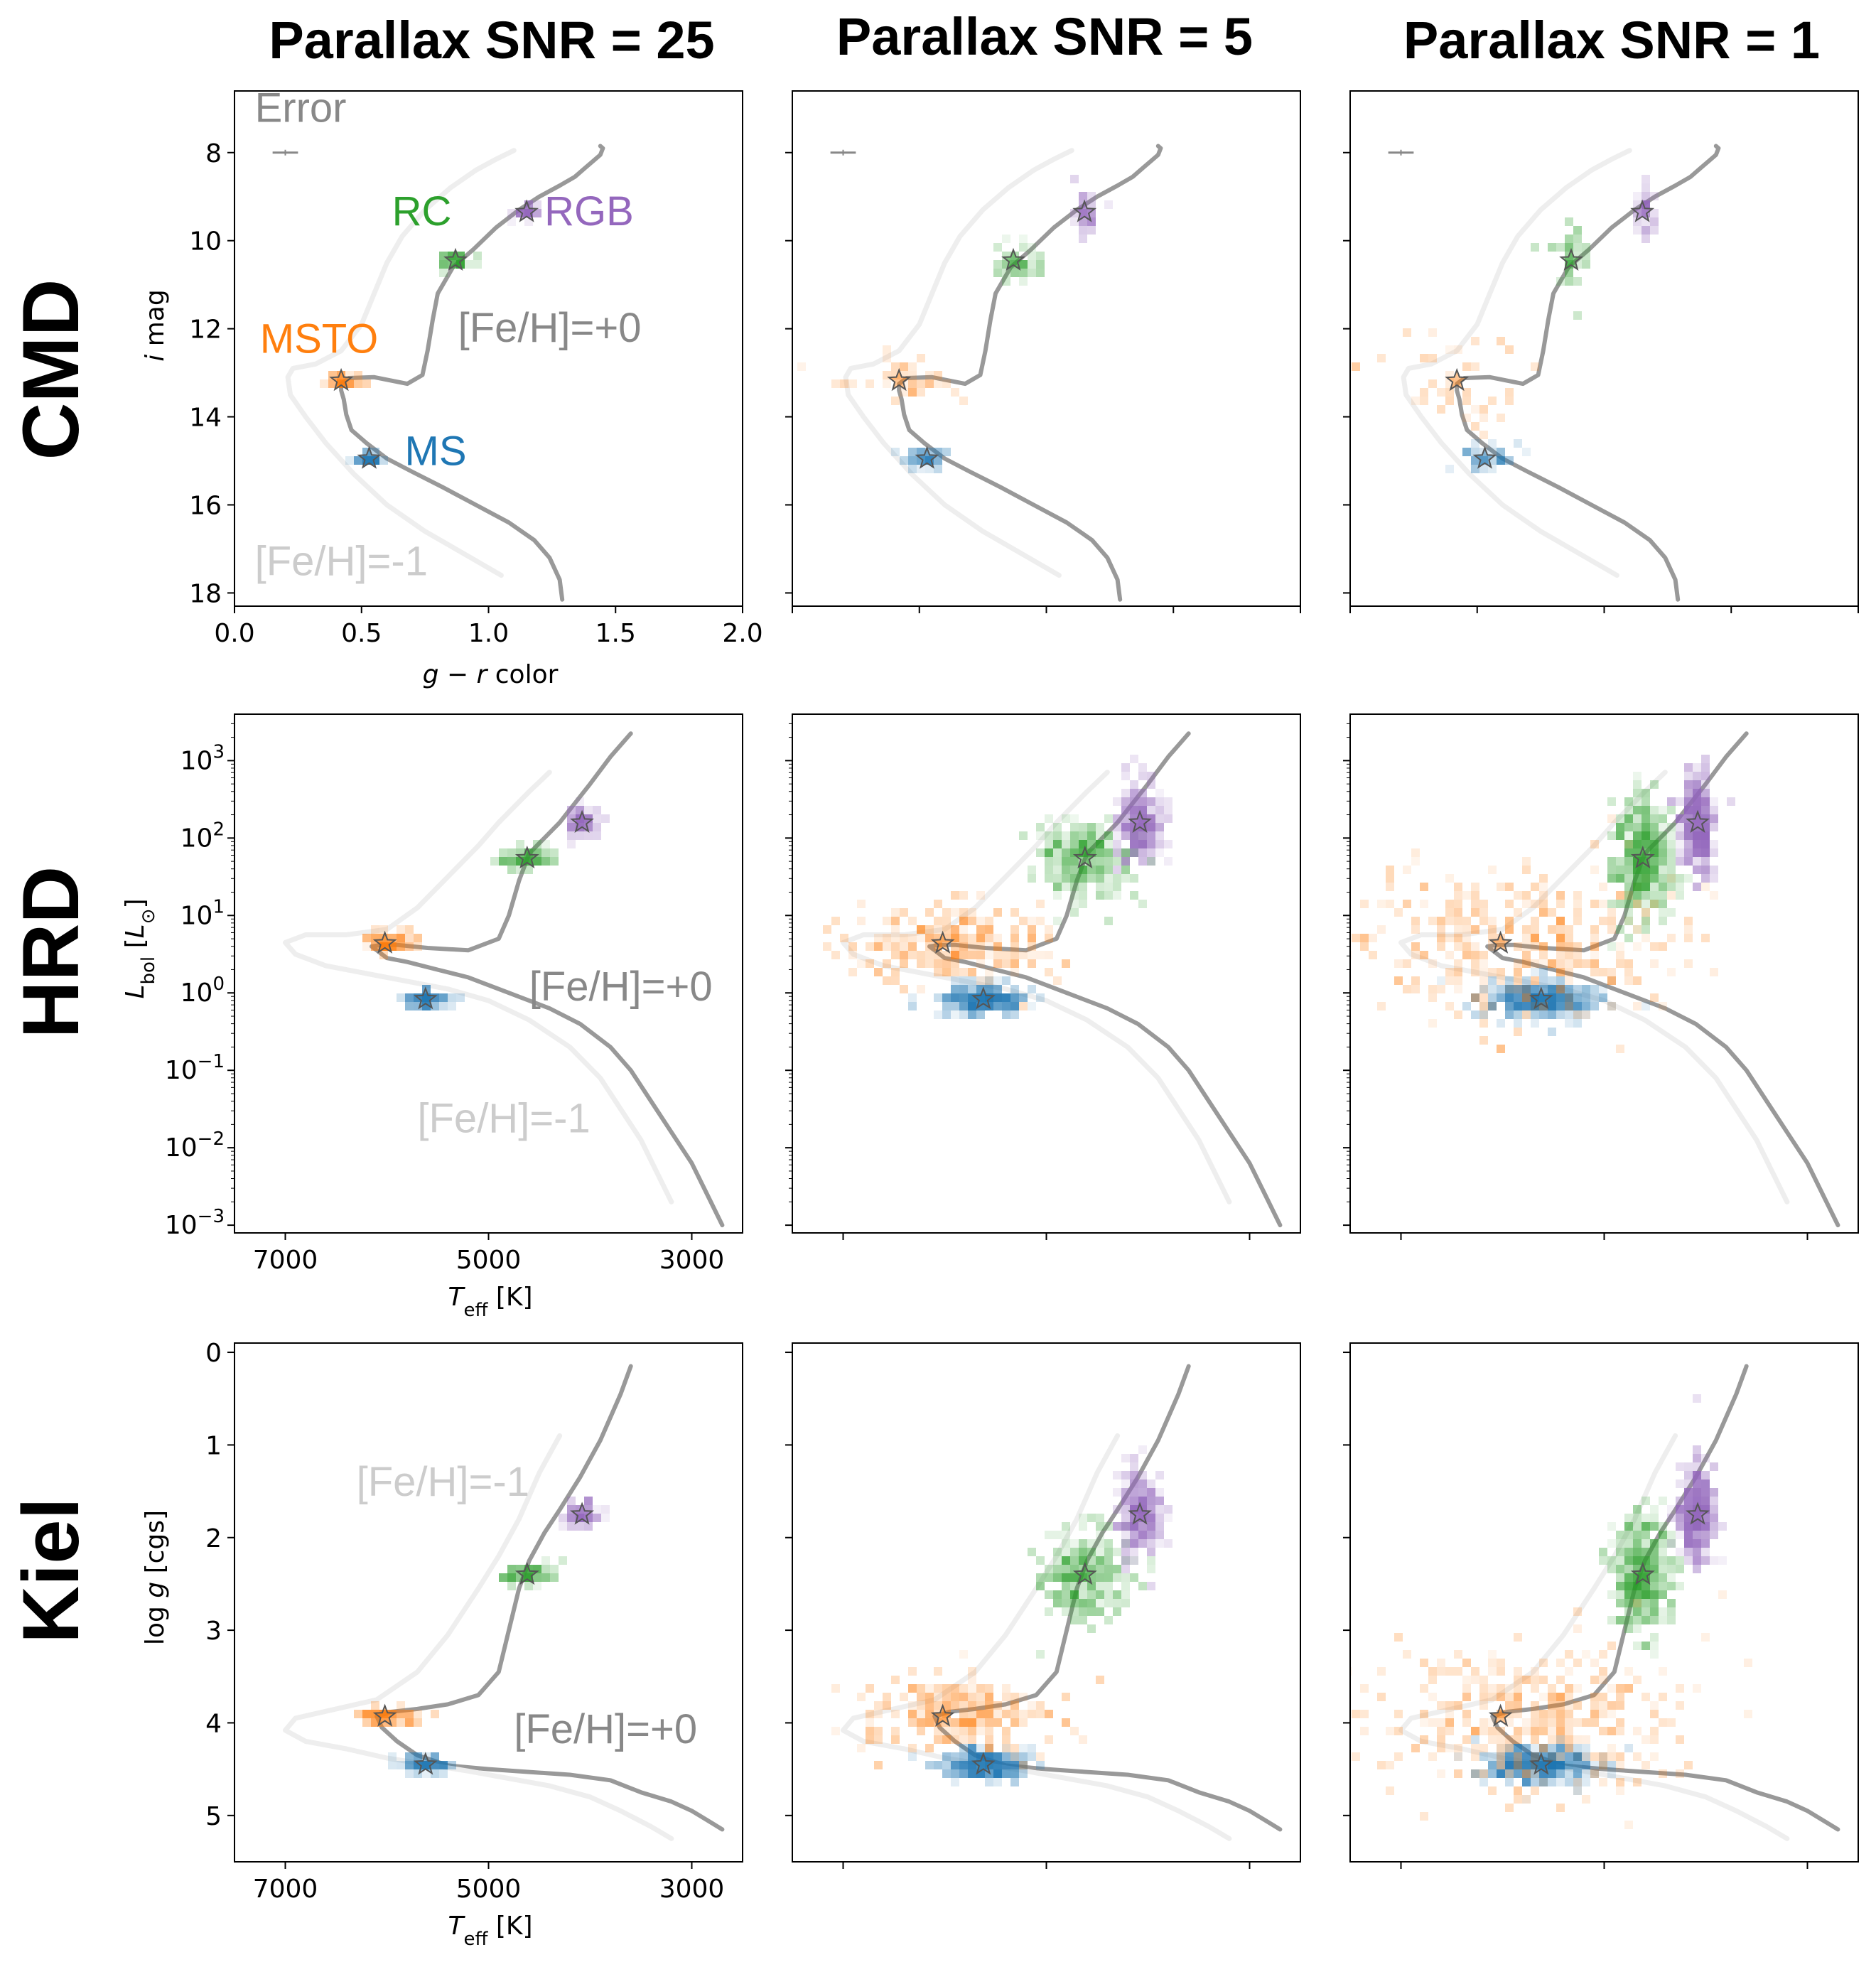  What do you see at coordinates (1588, 373) in the screenshot?
I see `track-feh-solar` at bounding box center [1588, 373].